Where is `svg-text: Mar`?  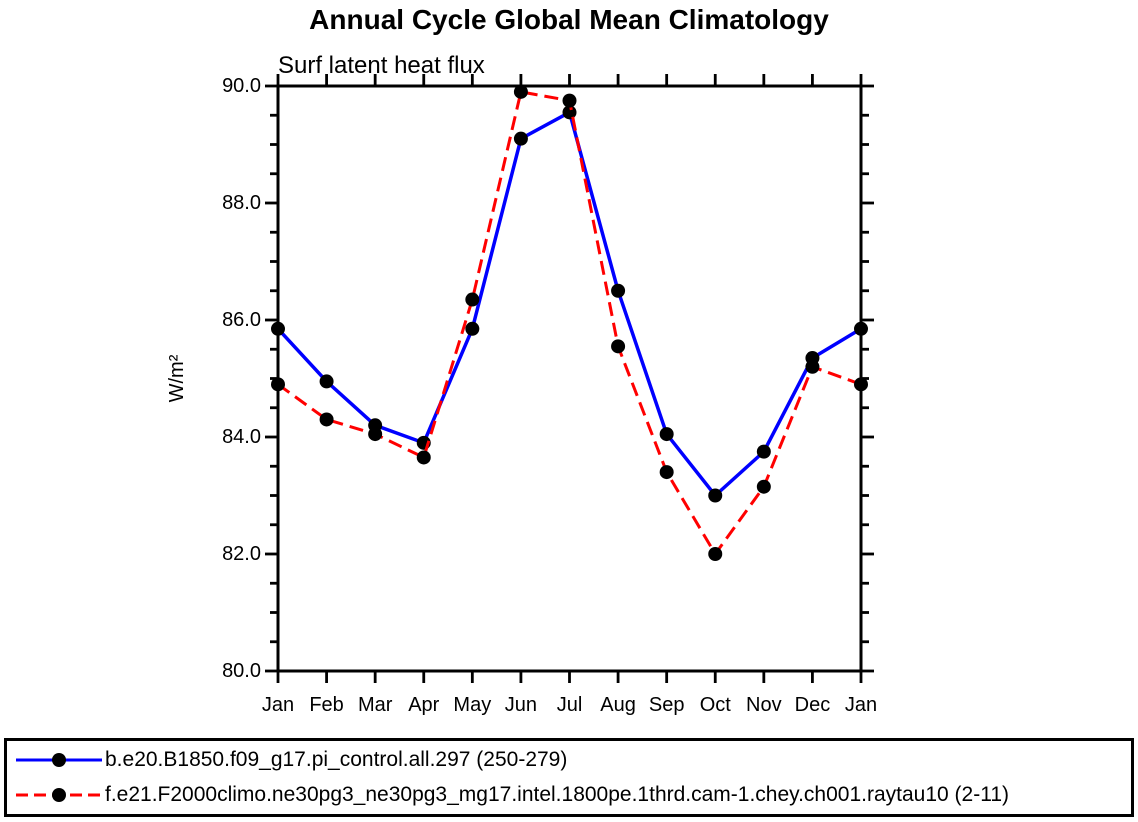
svg-text: Mar is located at coordinates (375, 705).